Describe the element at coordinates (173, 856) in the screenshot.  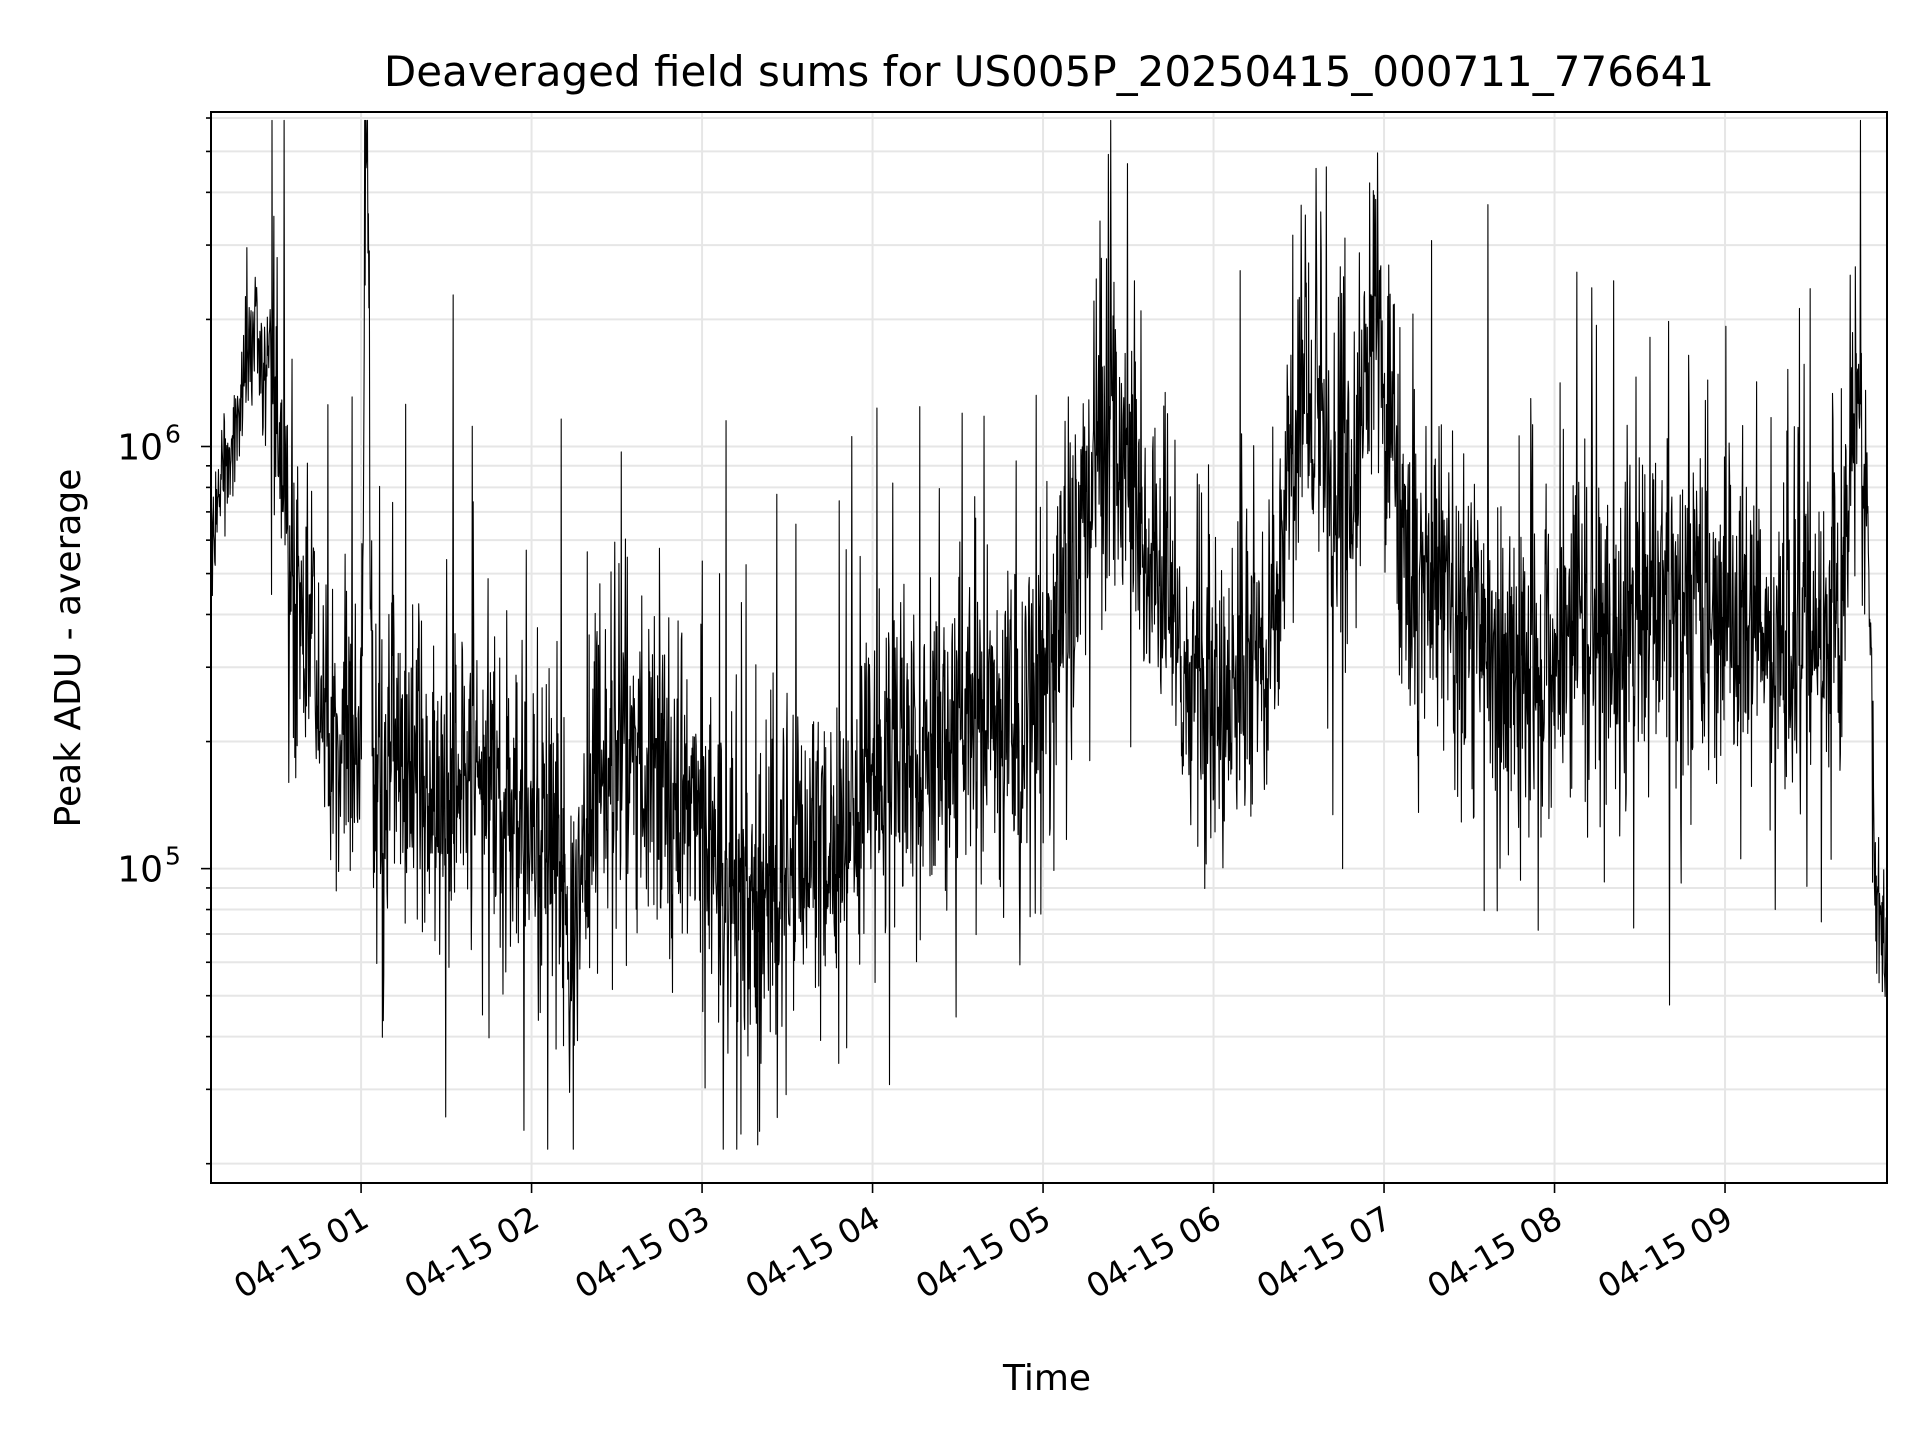
I see `y-tick-exponent: 5` at that location.